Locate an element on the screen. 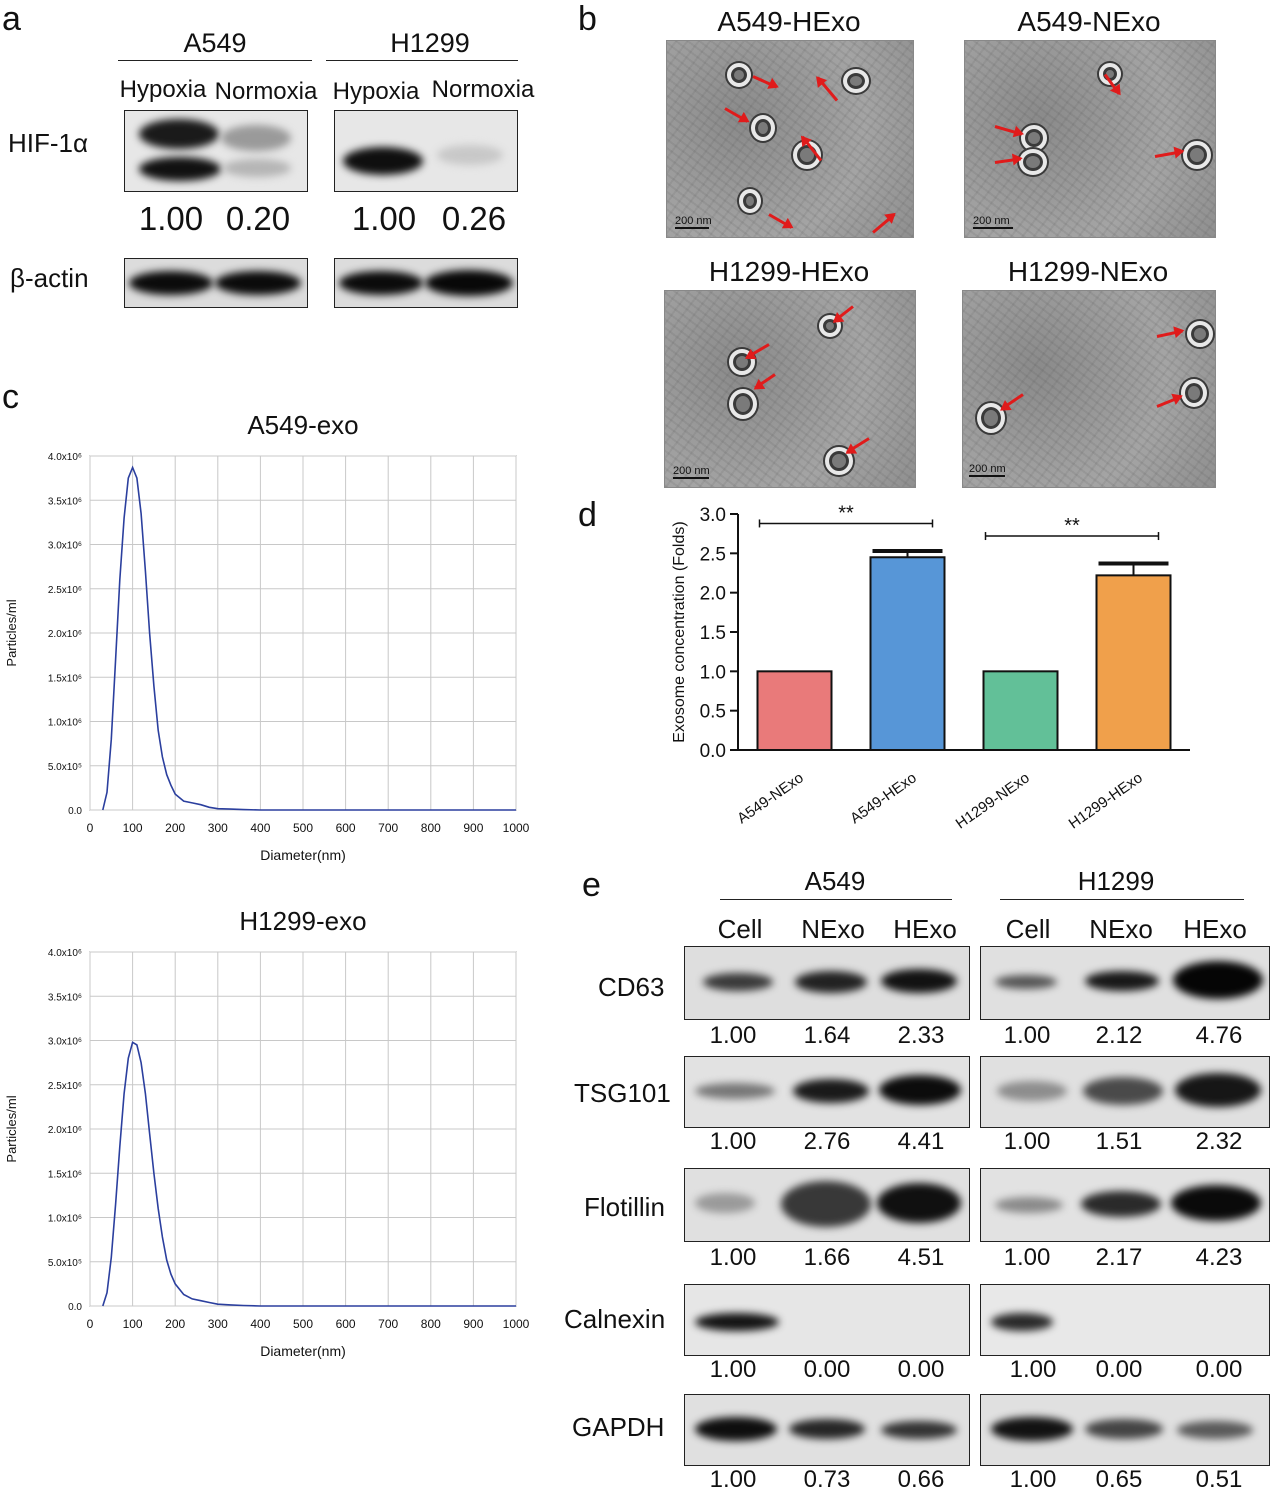 This screenshot has height=1494, width=1270. y-tick-label: 1.5 is located at coordinates (713, 633).